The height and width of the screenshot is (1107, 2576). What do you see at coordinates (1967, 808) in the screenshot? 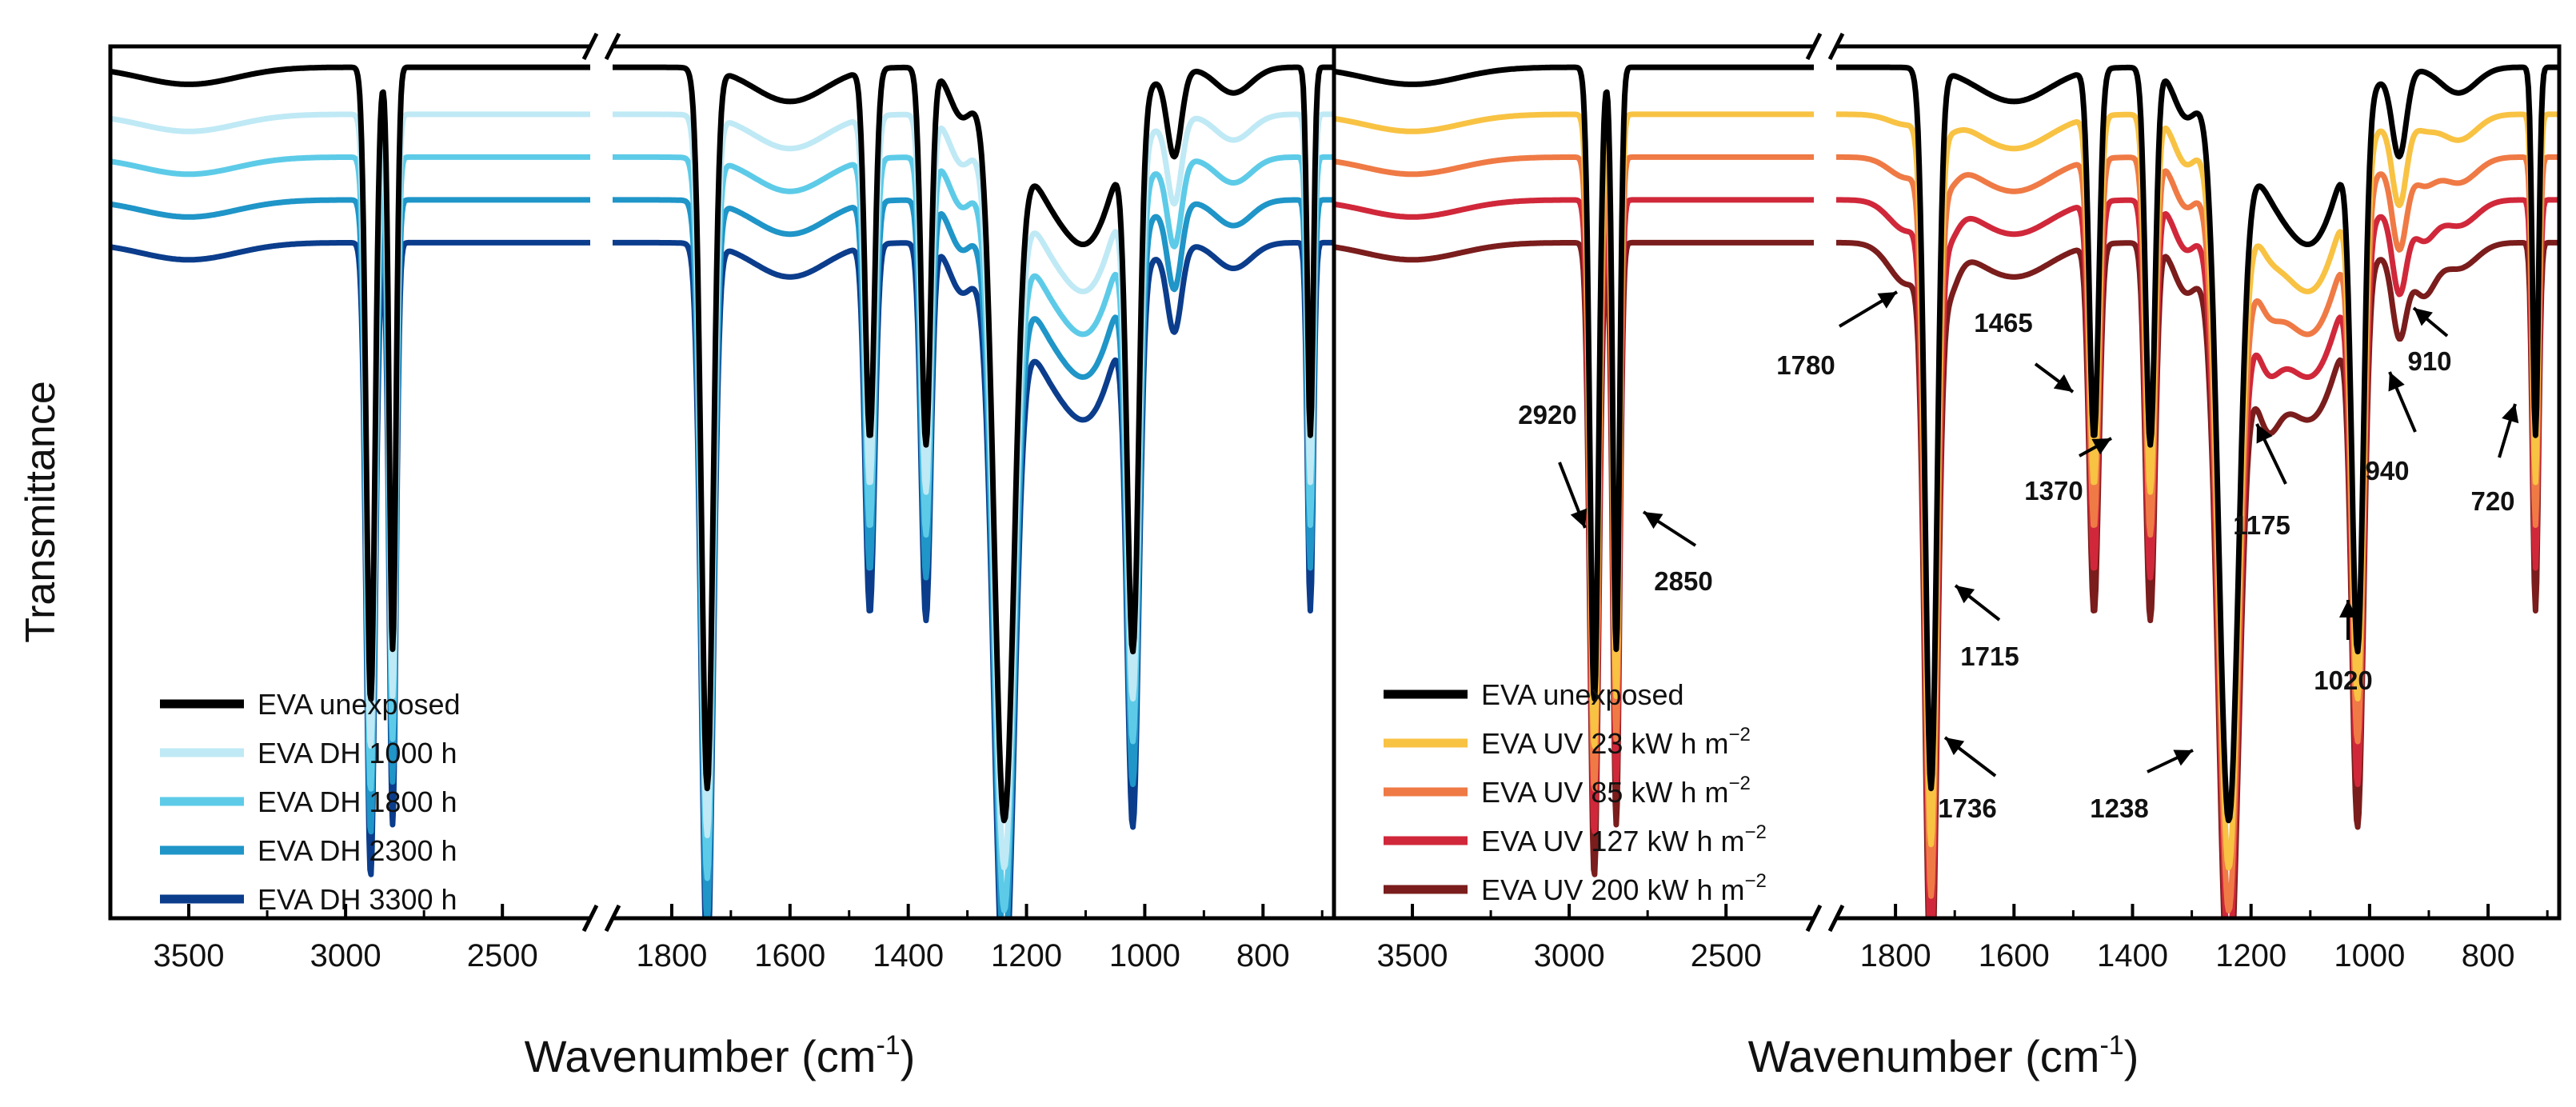
I see `peak-label: 1736` at bounding box center [1967, 808].